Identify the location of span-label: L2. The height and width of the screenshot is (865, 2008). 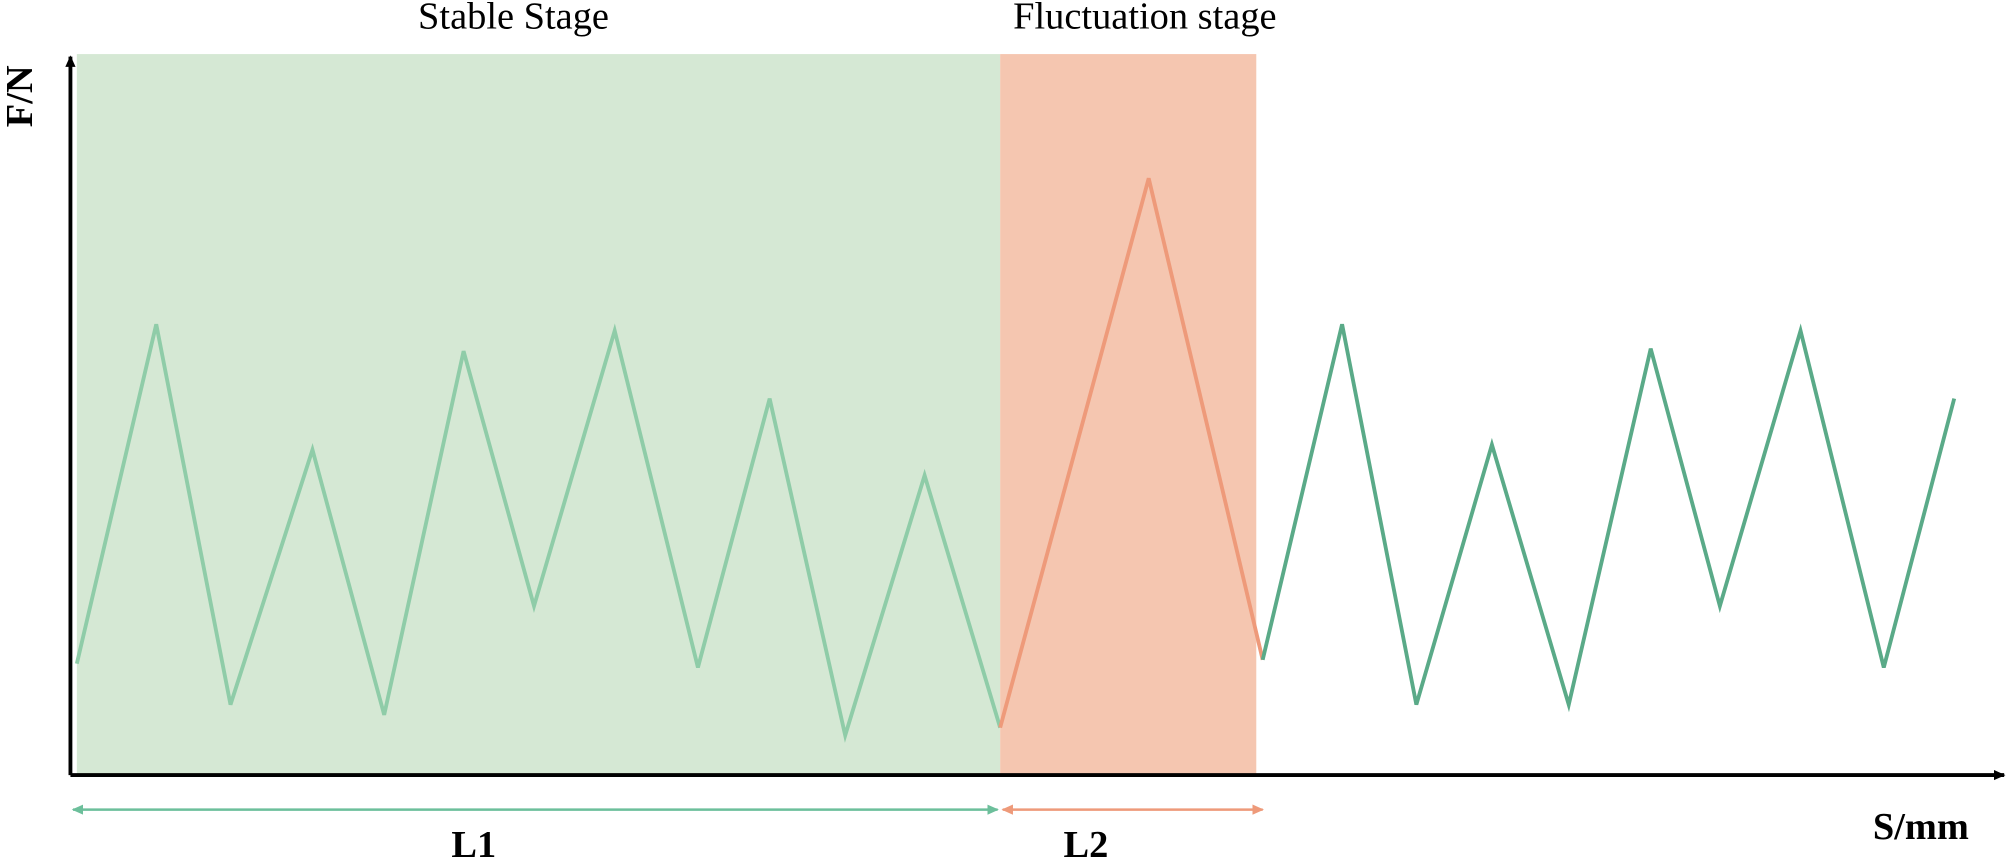
(1086, 844).